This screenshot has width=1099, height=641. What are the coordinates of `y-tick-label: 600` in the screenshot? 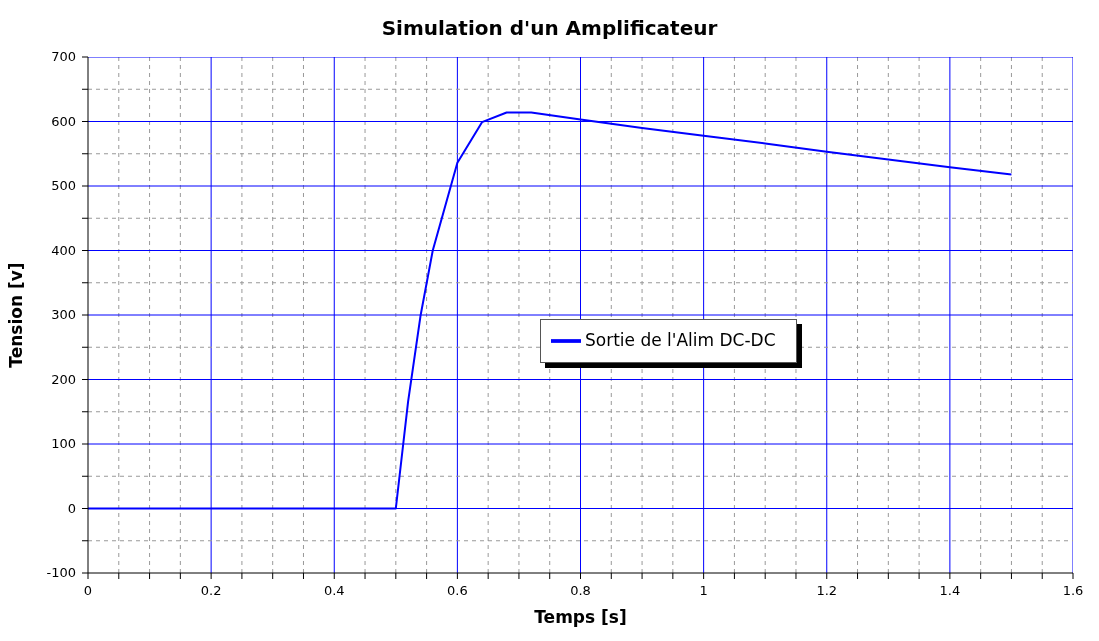 It's located at (63, 121).